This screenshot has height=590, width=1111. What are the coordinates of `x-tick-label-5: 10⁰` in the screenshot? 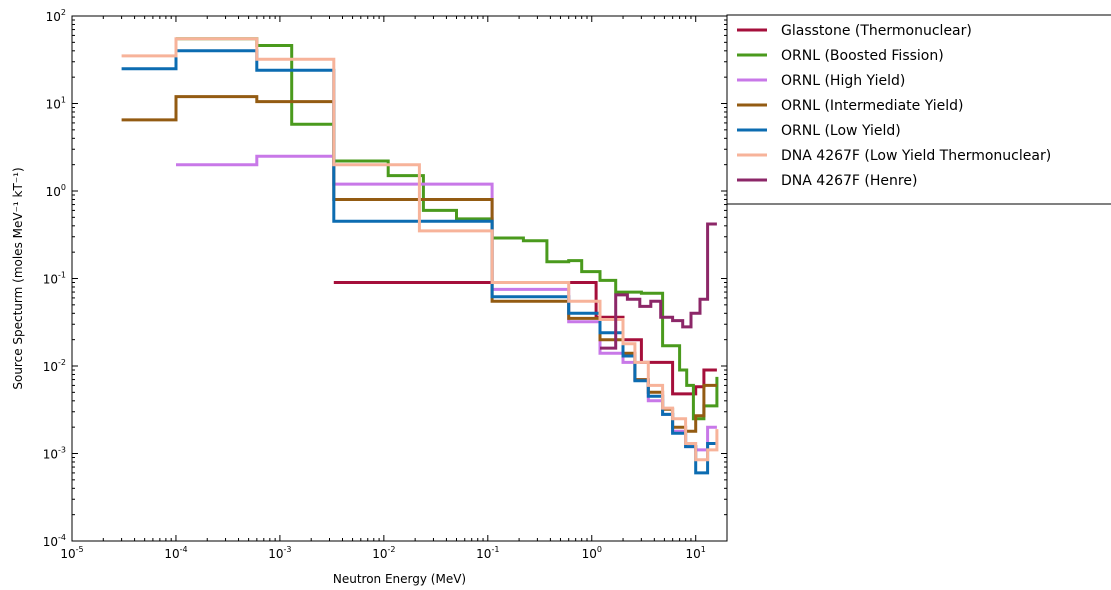 It's located at (592, 553).